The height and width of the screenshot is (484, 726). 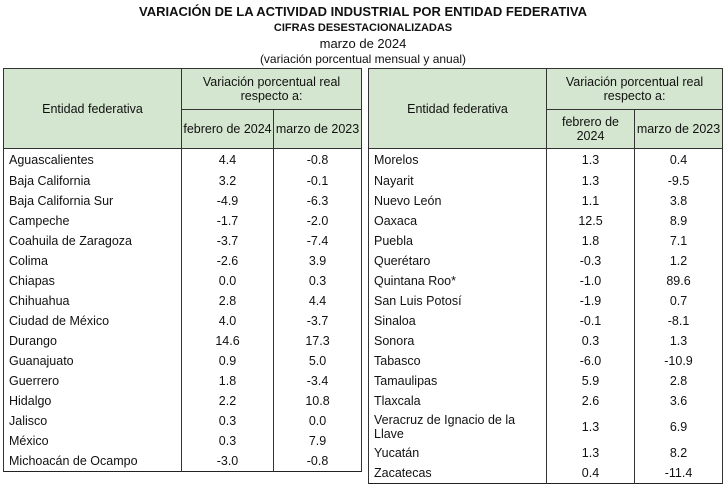 What do you see at coordinates (227, 281) in the screenshot?
I see `feb-value: 0.0` at bounding box center [227, 281].